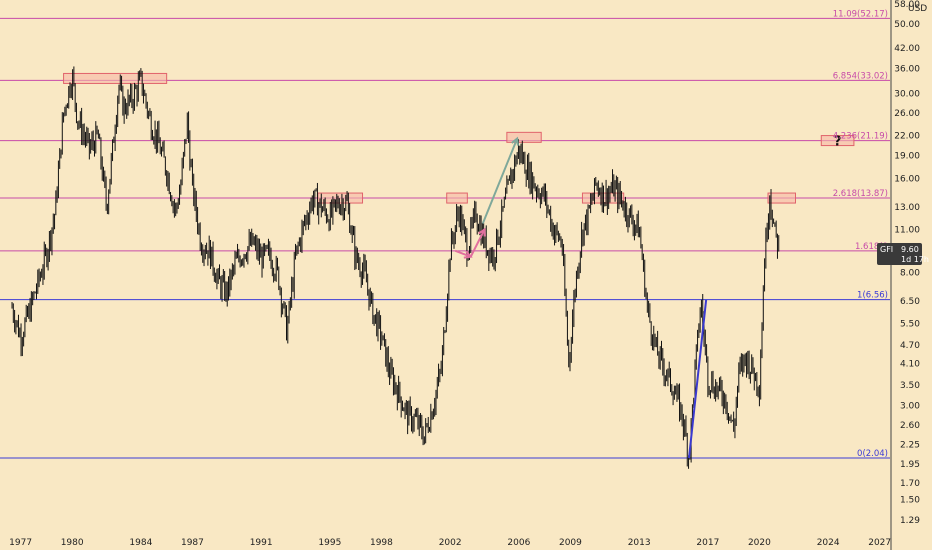 The width and height of the screenshot is (932, 550). Describe the element at coordinates (570, 543) in the screenshot. I see `x-tick-label: 2009` at that location.